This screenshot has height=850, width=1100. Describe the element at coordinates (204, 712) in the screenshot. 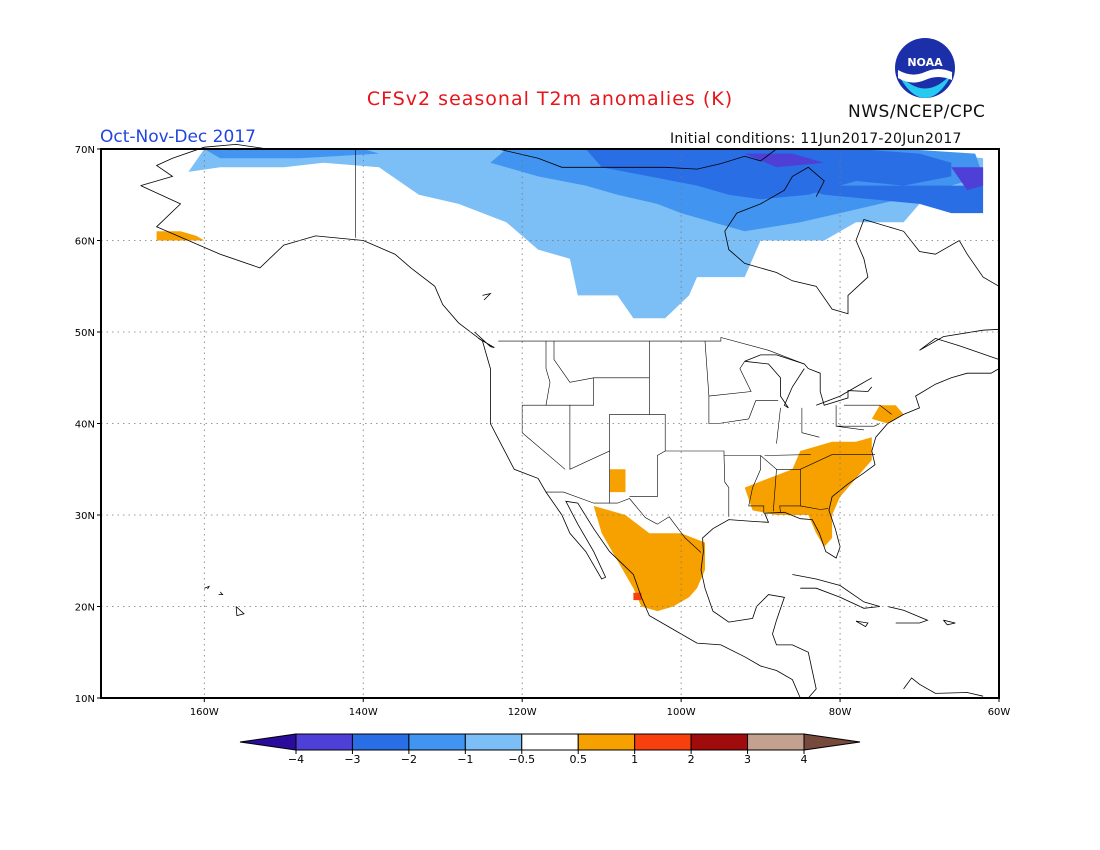

I see `lon-tick-label: 160W` at that location.